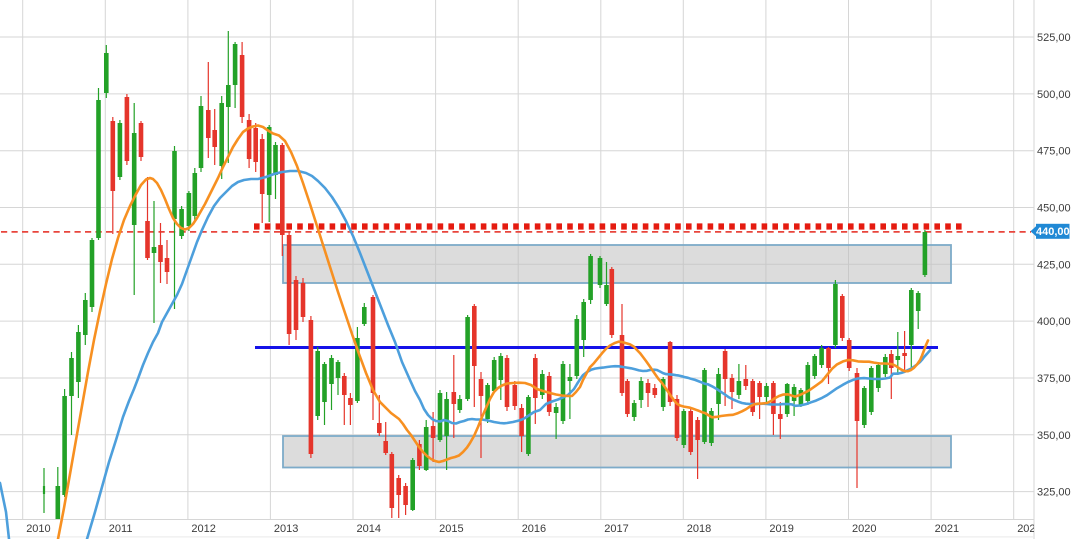 This screenshot has width=1072, height=539. Describe the element at coordinates (369, 529) in the screenshot. I see `svg-text: 2014` at that location.